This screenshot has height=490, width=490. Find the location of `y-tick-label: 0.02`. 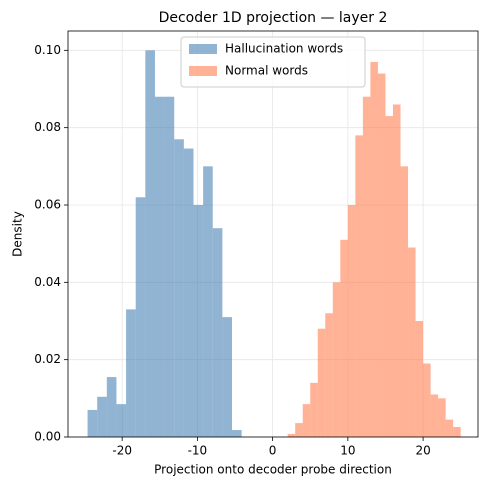

y-tick-label: 0.02 is located at coordinates (47, 359).